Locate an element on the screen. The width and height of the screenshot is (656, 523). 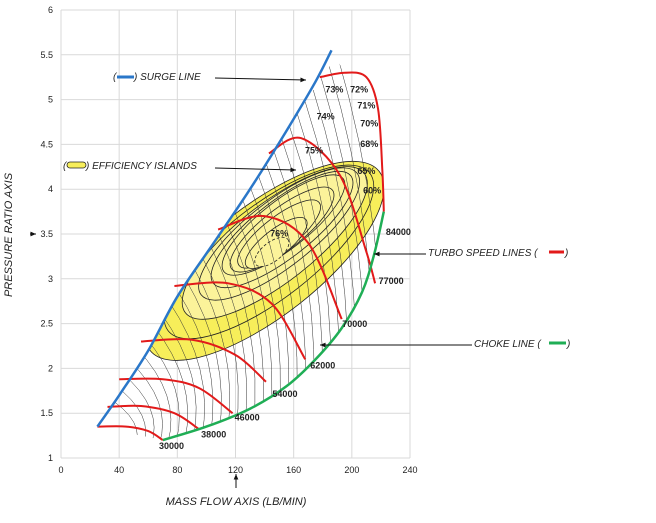
speed-lines-callout: TURBO SPEED LINES ( is located at coordinates (483, 253).